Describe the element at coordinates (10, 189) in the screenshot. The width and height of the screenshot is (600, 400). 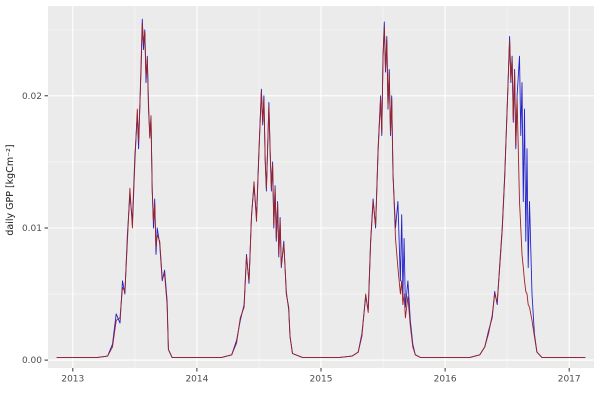
I see `y-axis-title: daily GPP [kgCm⁻²]` at that location.